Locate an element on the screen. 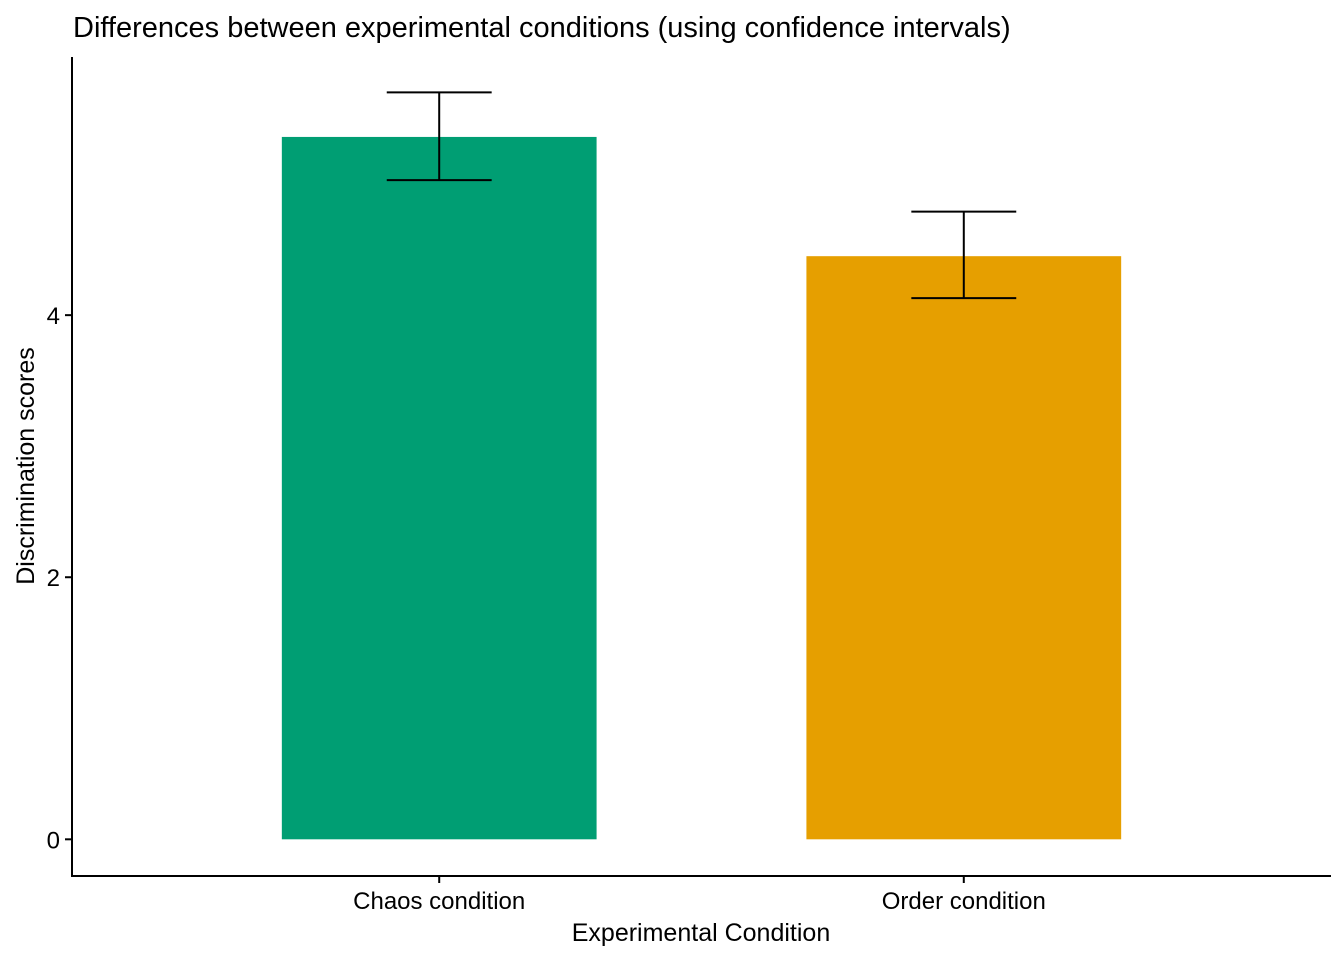 Image resolution: width=1344 pixels, height=960 pixels. bar-order-condition is located at coordinates (964, 548).